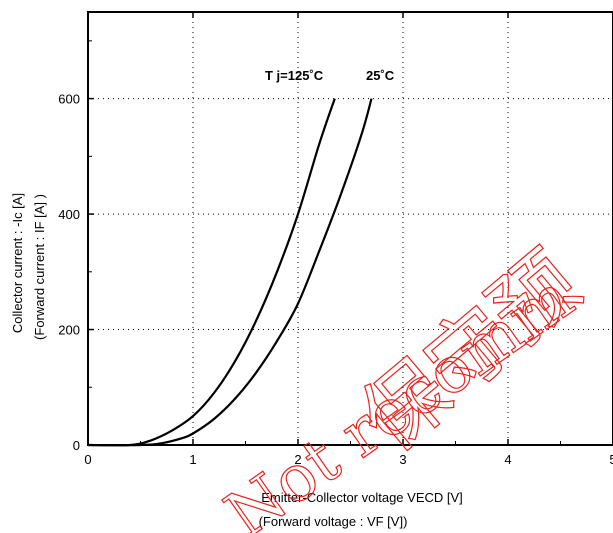 The height and width of the screenshot is (533, 613). Describe the element at coordinates (76, 445) in the screenshot. I see `y-tick-label: 0` at that location.